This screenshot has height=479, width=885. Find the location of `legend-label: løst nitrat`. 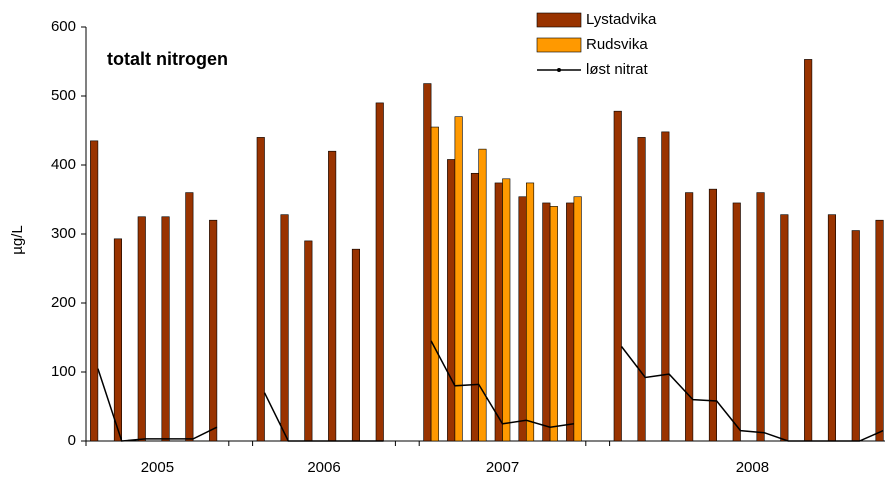

legend-label: løst nitrat is located at coordinates (617, 69).